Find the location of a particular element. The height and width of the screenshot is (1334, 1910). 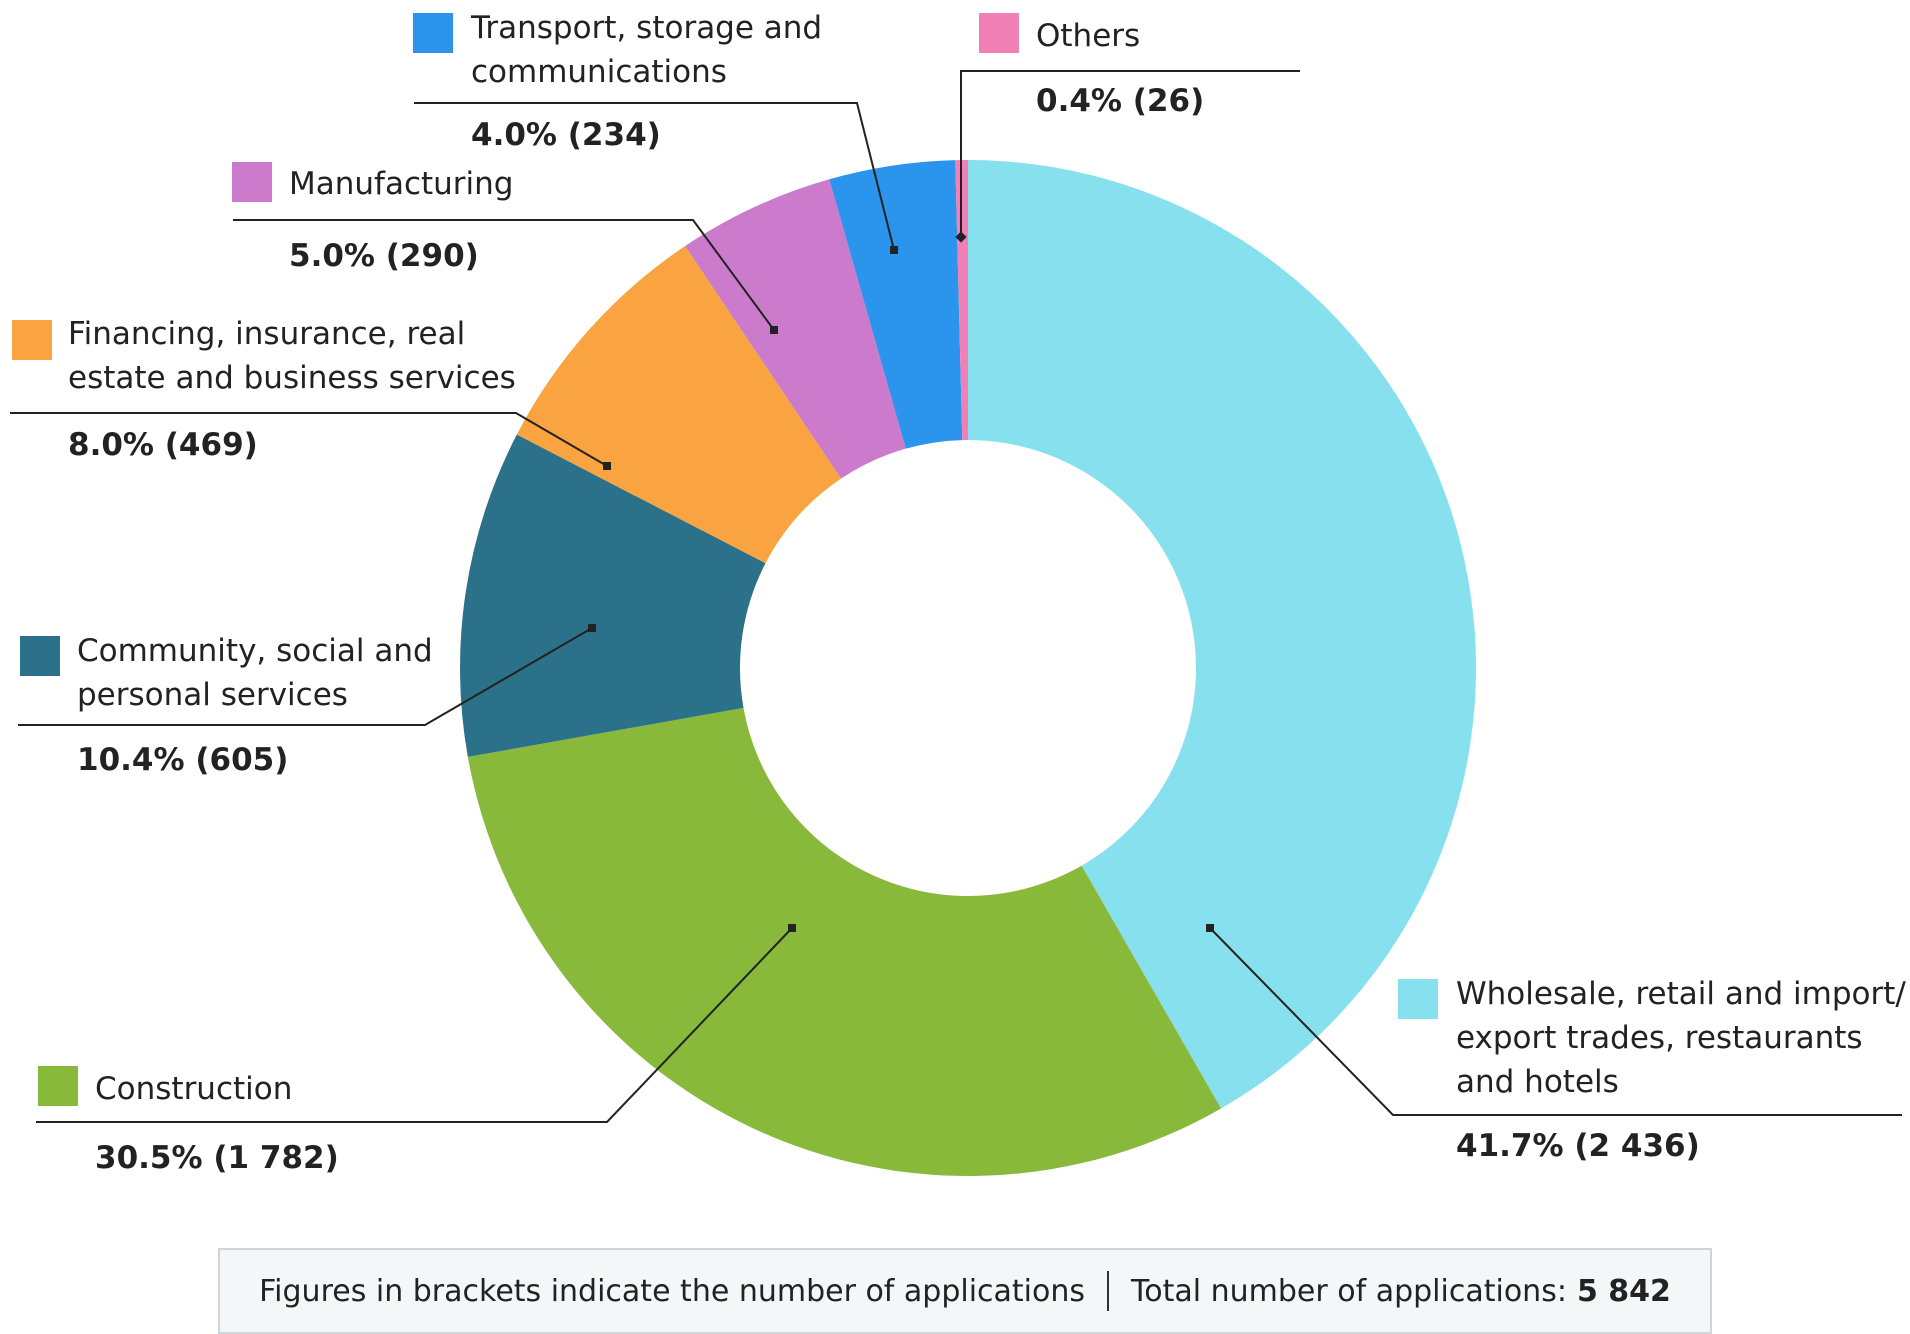

value-label-community-social-and-personal-services: 10.4% (605) is located at coordinates (182, 760).